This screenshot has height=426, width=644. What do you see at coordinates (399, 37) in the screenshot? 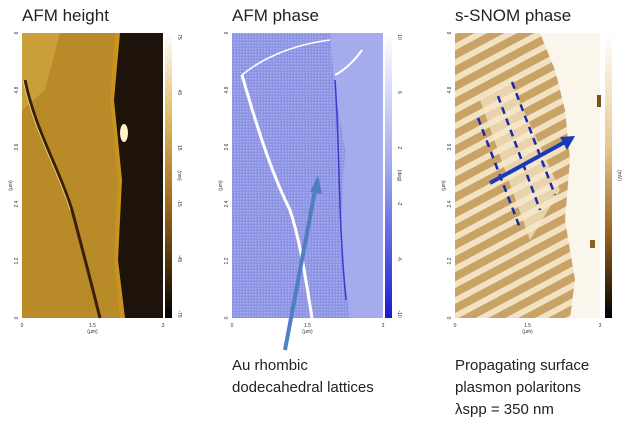
I see `colorbar-tick-label: 10` at bounding box center [399, 37].